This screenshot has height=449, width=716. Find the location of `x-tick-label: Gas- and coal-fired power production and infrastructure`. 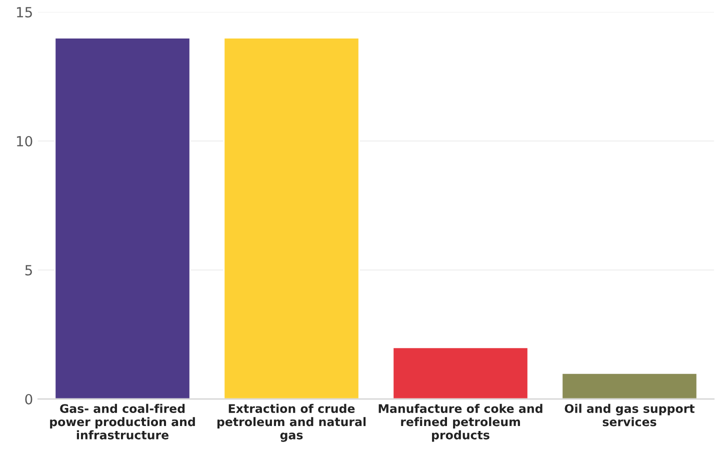

x-tick-label: Gas- and coal-fired power production and infrastructure is located at coordinates (122, 422).